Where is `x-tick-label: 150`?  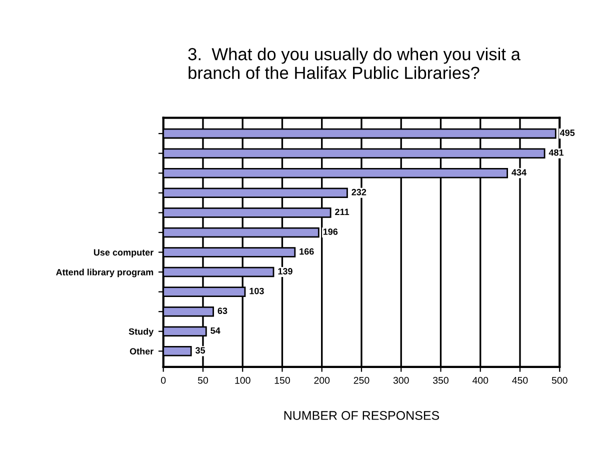
x-tick-label: 150 is located at coordinates (282, 380).